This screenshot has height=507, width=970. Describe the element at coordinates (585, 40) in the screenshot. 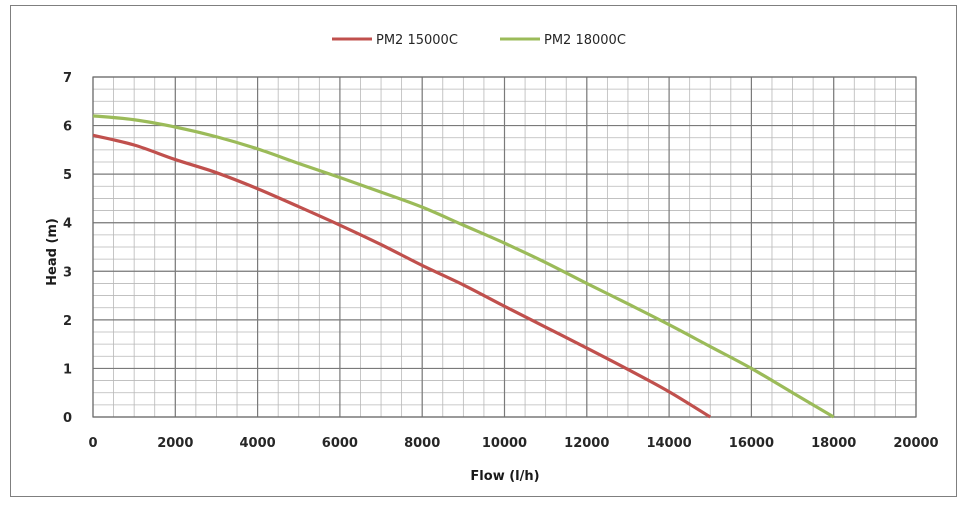

I see `legend-label-pm2-18000c: PM2 18000C` at that location.